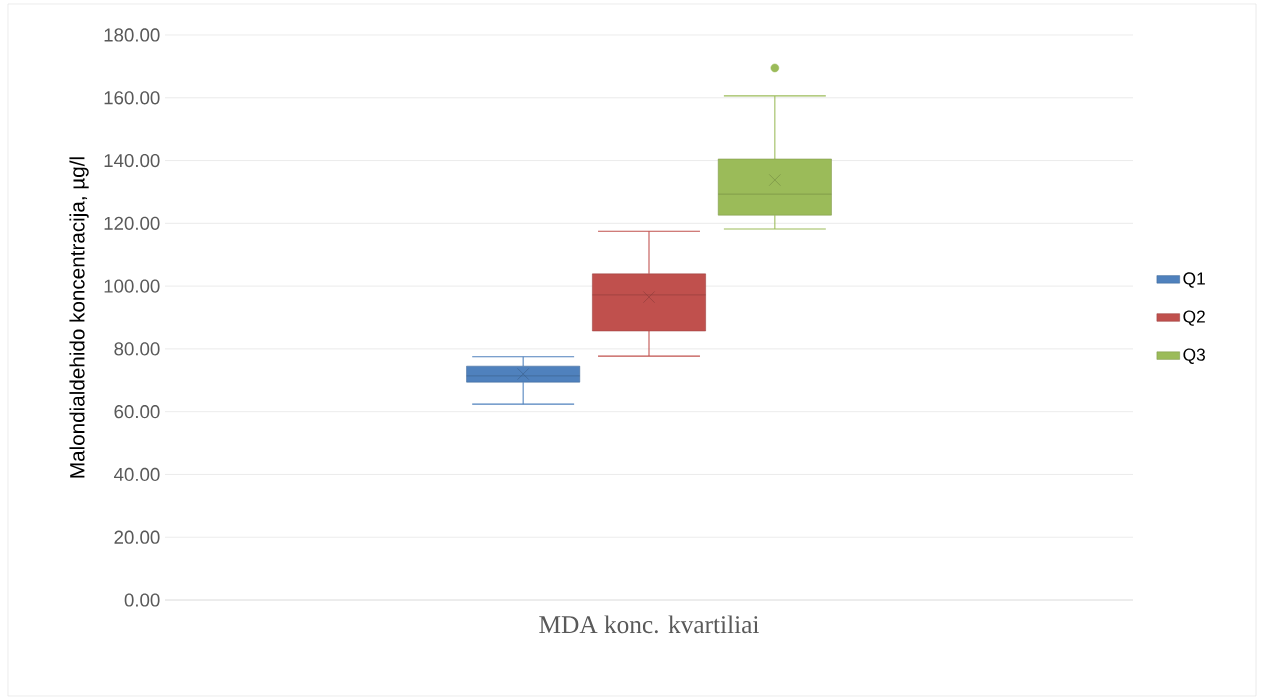 Image resolution: width=1264 pixels, height=700 pixels. What do you see at coordinates (132, 160) in the screenshot?
I see `y-tick-label: 140.00` at bounding box center [132, 160].